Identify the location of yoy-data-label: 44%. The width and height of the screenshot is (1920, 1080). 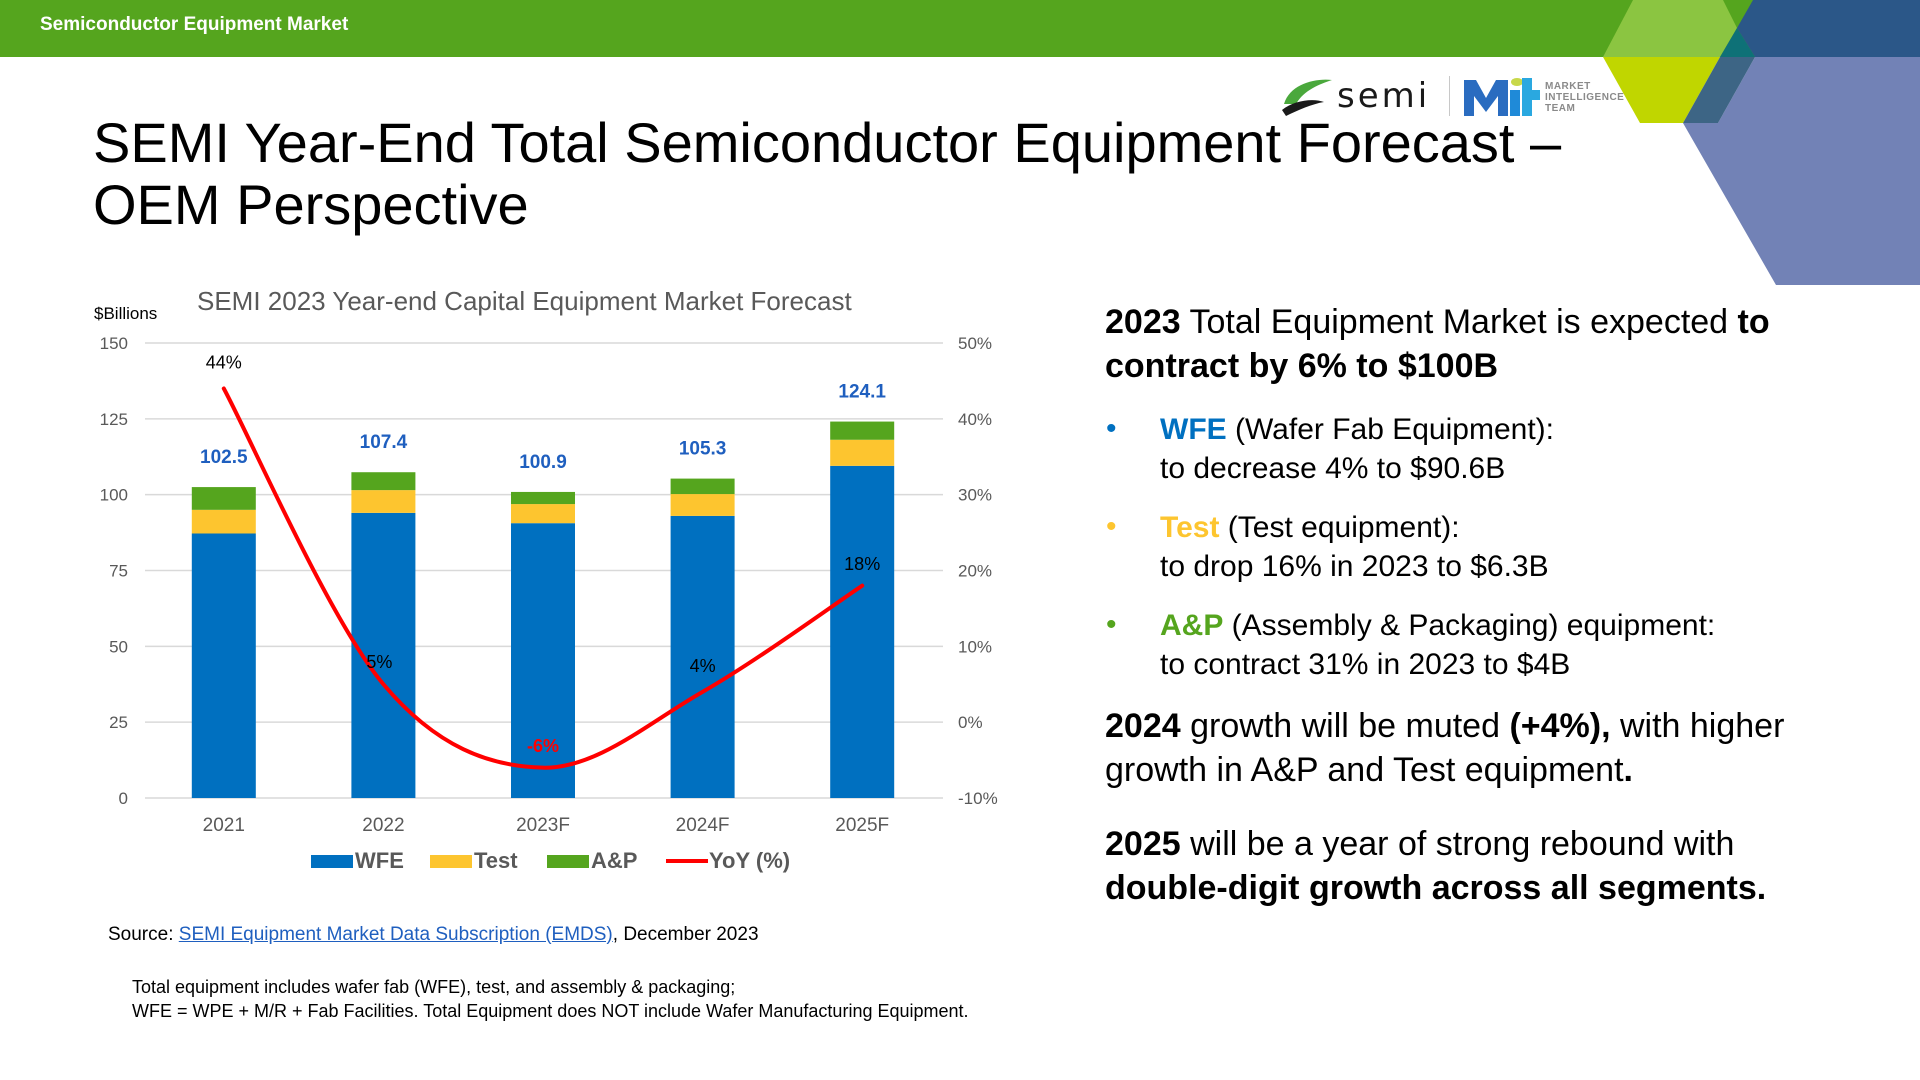
(224, 363).